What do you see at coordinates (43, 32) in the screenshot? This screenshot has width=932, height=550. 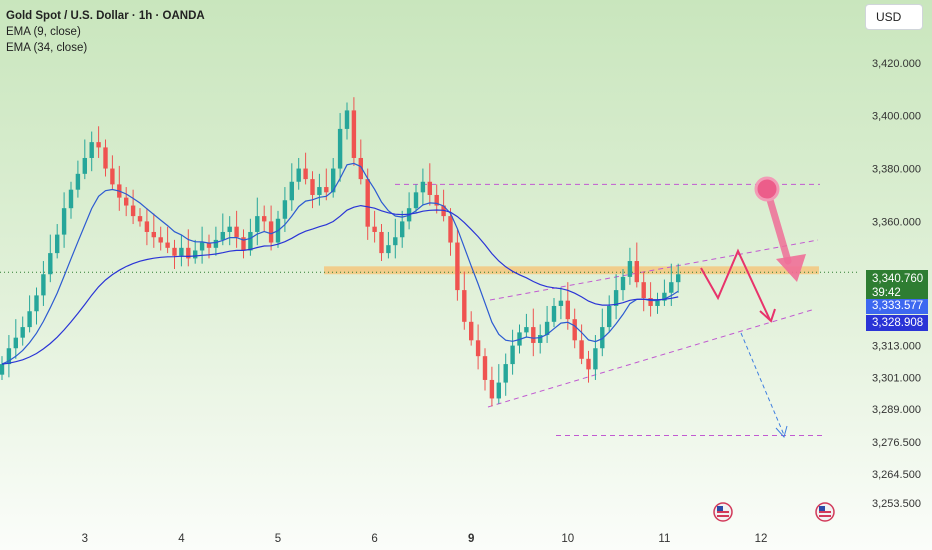 I see `ema9-legend: EMA (9, close)` at bounding box center [43, 32].